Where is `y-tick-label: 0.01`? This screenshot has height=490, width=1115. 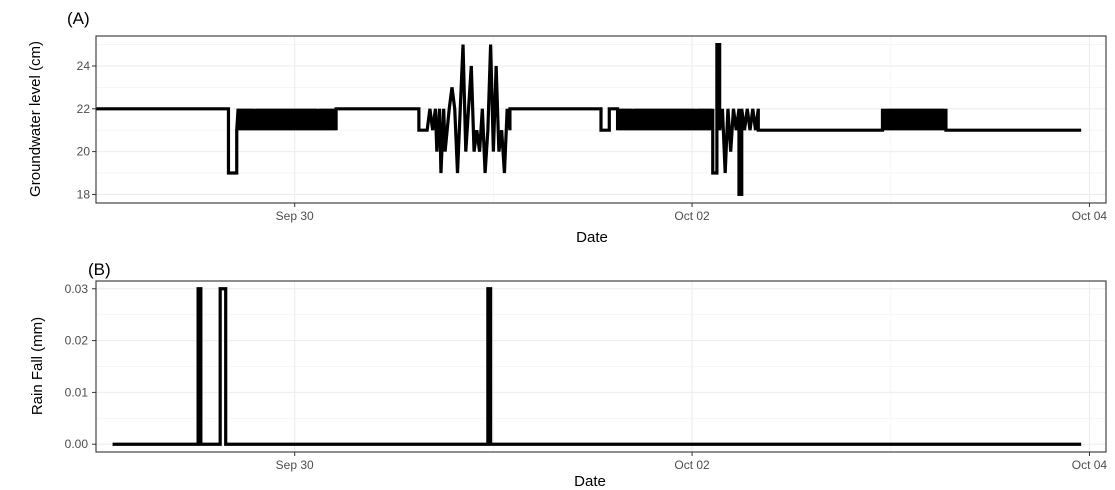 y-tick-label: 0.01 is located at coordinates (77, 392).